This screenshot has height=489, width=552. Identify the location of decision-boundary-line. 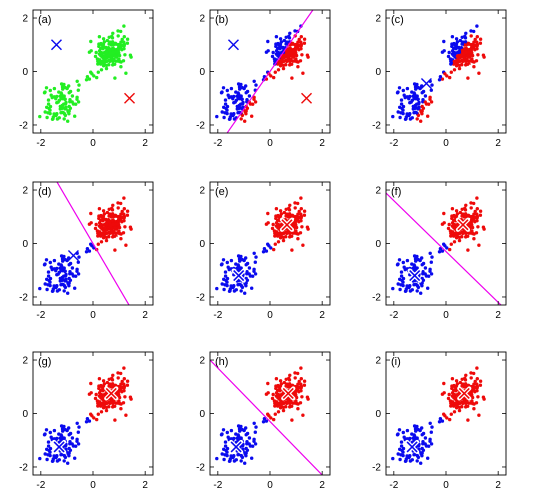
(444, 248).